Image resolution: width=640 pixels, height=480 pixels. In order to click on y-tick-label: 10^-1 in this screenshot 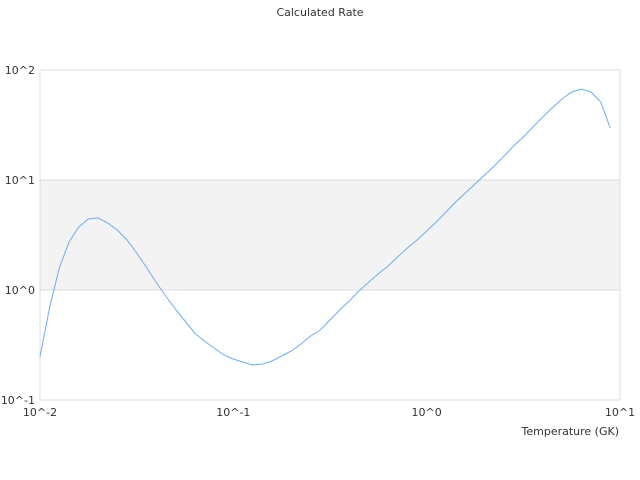, I will do `click(18, 400)`.